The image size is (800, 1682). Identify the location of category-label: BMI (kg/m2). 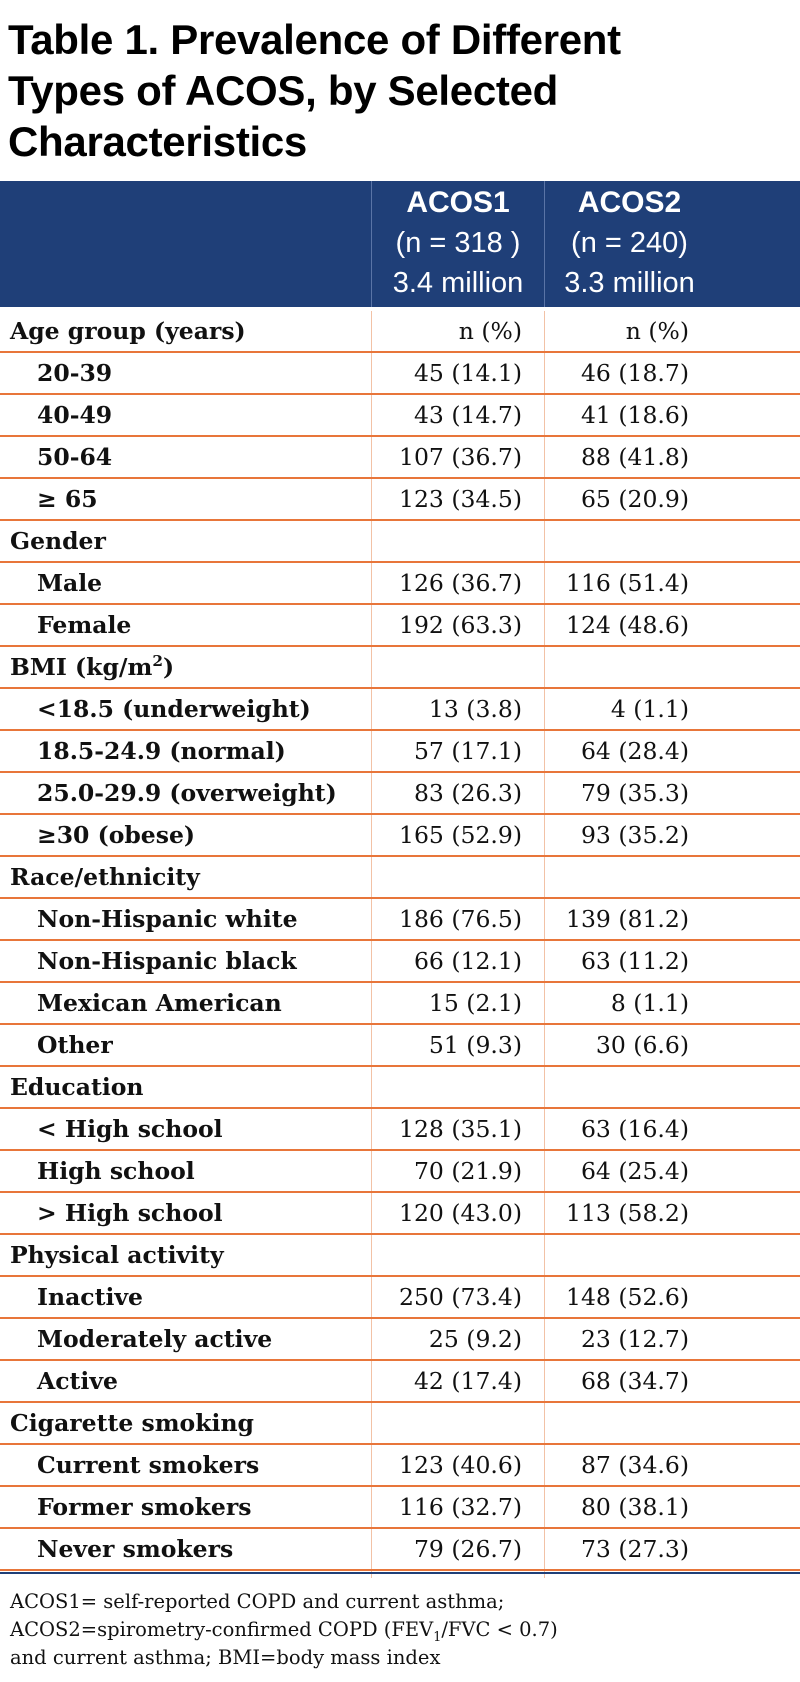
(92, 667).